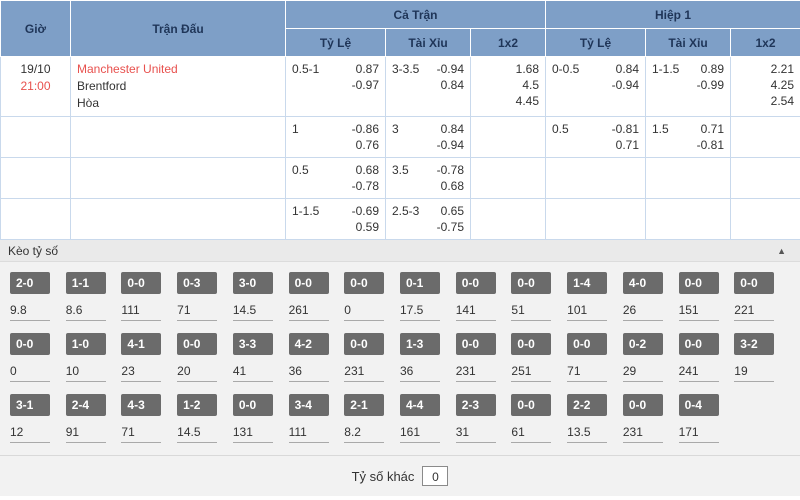  What do you see at coordinates (335, 86) in the screenshot?
I see `ft-handicap-cell: 0.5-1 0.87 -0.97` at bounding box center [335, 86].